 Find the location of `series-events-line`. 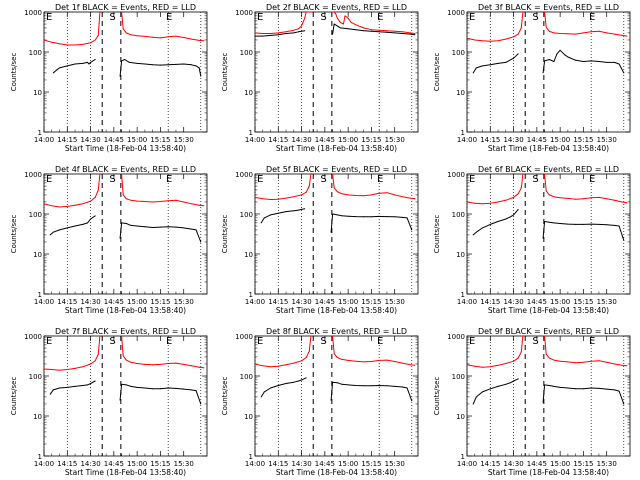

series-events-line is located at coordinates (583, 61).